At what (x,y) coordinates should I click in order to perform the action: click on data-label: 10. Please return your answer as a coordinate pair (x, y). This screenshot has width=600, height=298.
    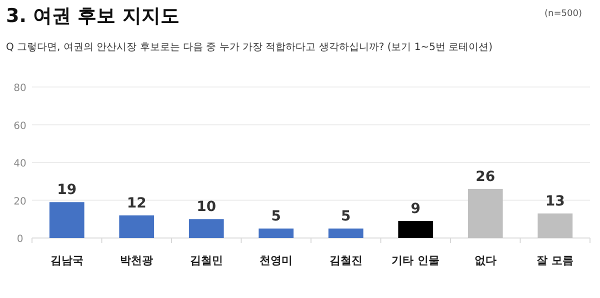
    Looking at the image, I should click on (206, 207).